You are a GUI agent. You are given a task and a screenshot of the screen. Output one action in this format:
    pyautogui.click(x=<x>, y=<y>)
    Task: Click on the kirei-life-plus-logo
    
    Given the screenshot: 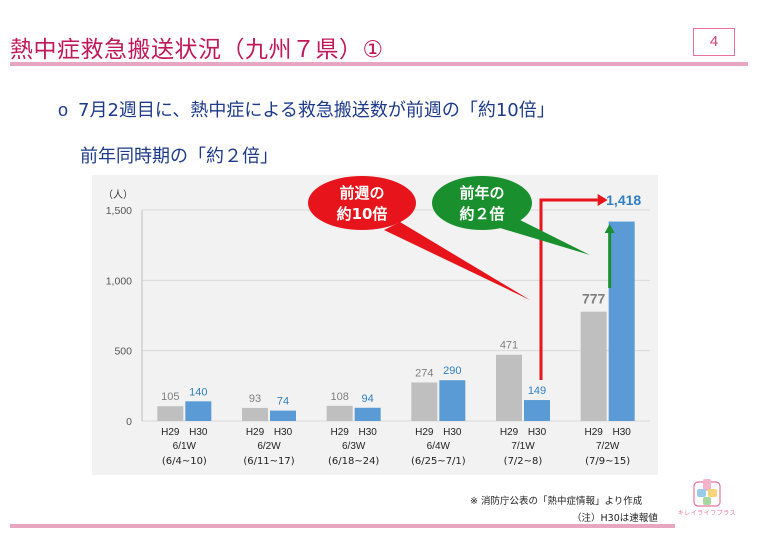 What is the action you would take?
    pyautogui.click(x=707, y=493)
    